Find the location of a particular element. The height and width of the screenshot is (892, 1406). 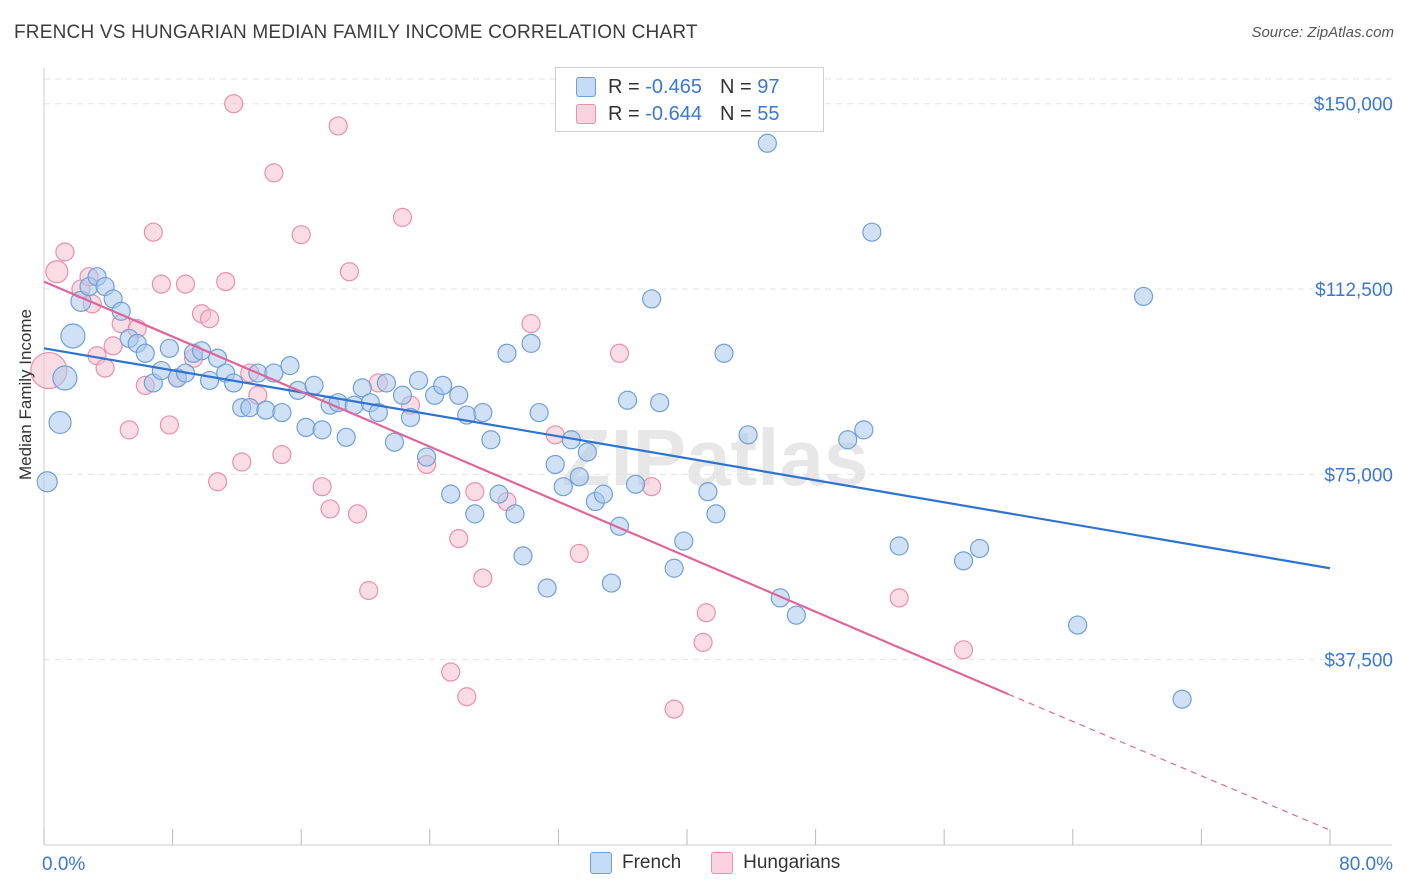

stats-legend: R = -0.465 N = 97 R = -0.644 N = 55 is located at coordinates (689, 99).